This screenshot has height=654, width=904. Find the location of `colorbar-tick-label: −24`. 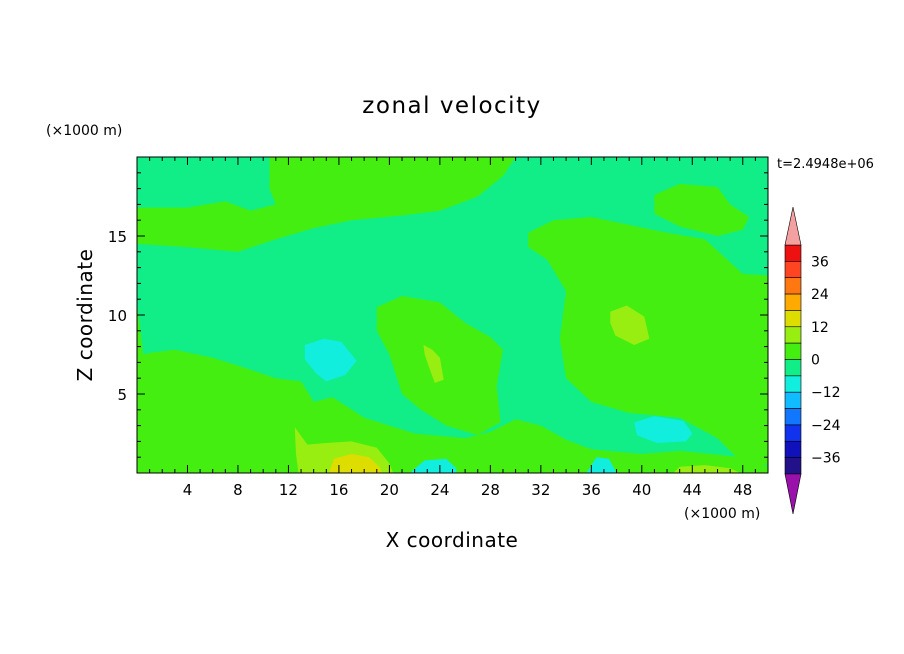

colorbar-tick-label: −24 is located at coordinates (826, 426).